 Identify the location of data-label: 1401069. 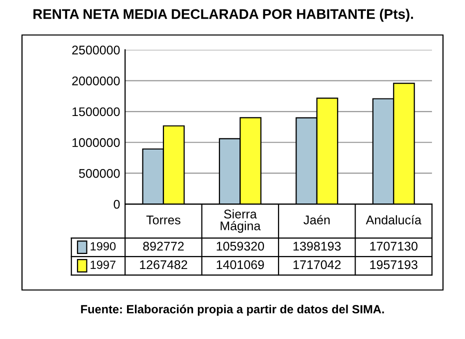
(240, 265).